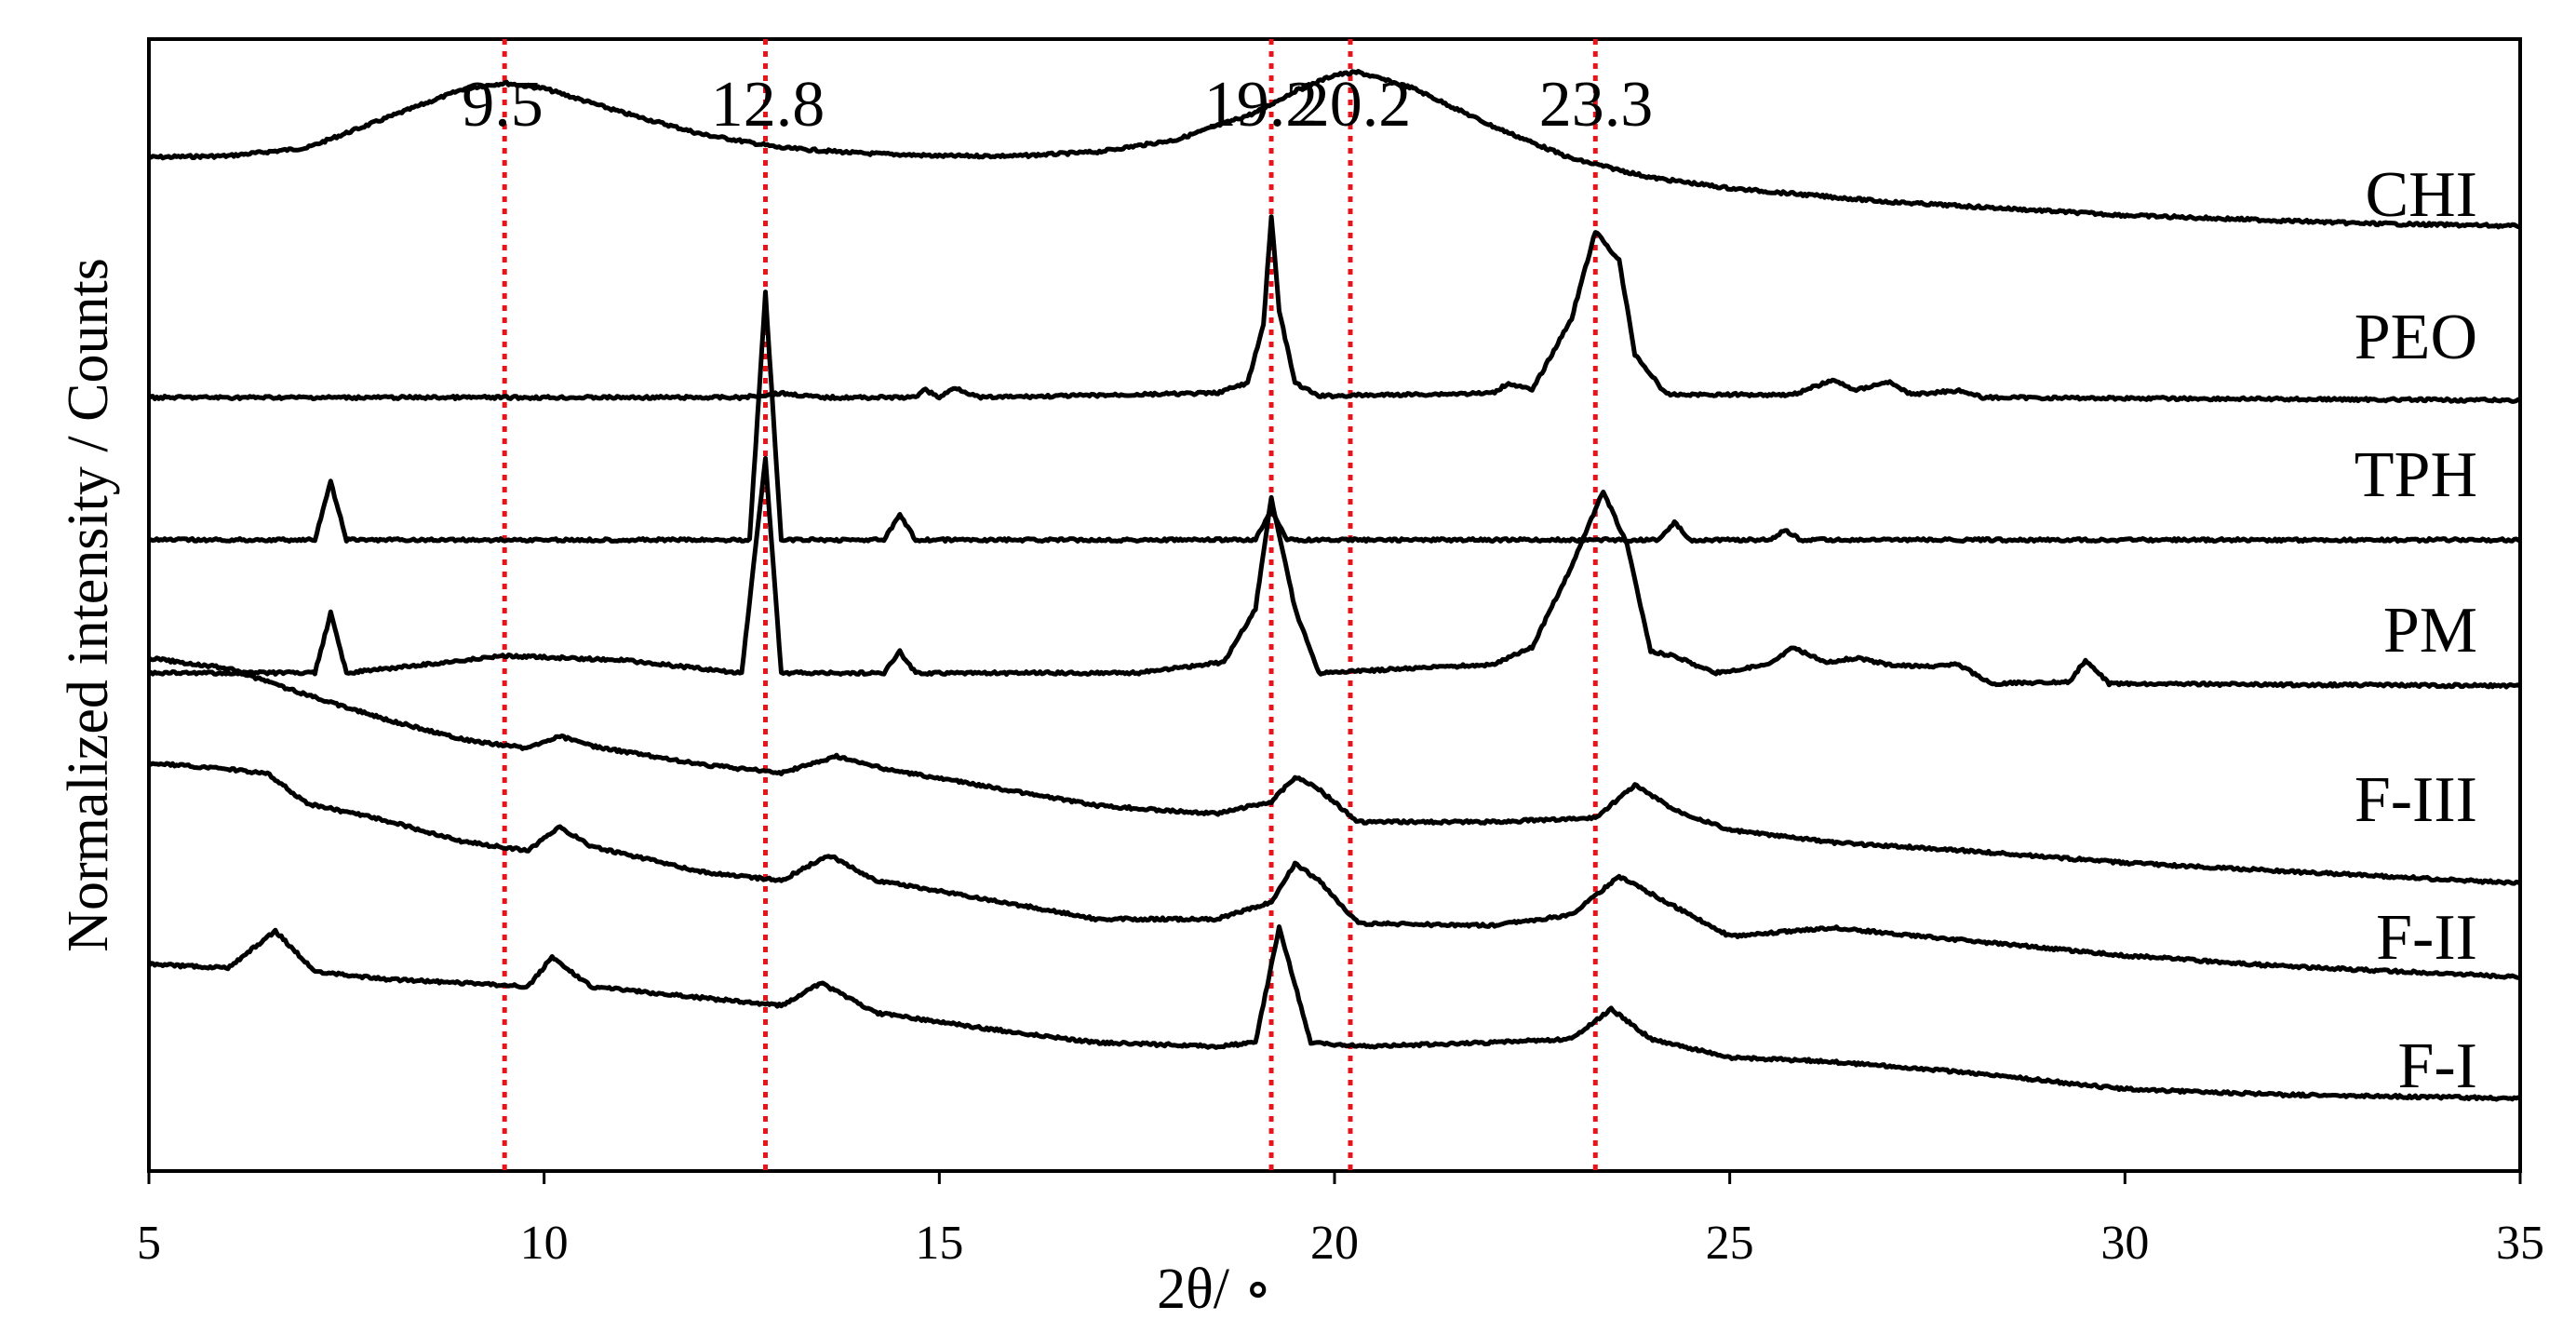  What do you see at coordinates (2437, 1066) in the screenshot?
I see `series-label-f-i: F-I` at bounding box center [2437, 1066].